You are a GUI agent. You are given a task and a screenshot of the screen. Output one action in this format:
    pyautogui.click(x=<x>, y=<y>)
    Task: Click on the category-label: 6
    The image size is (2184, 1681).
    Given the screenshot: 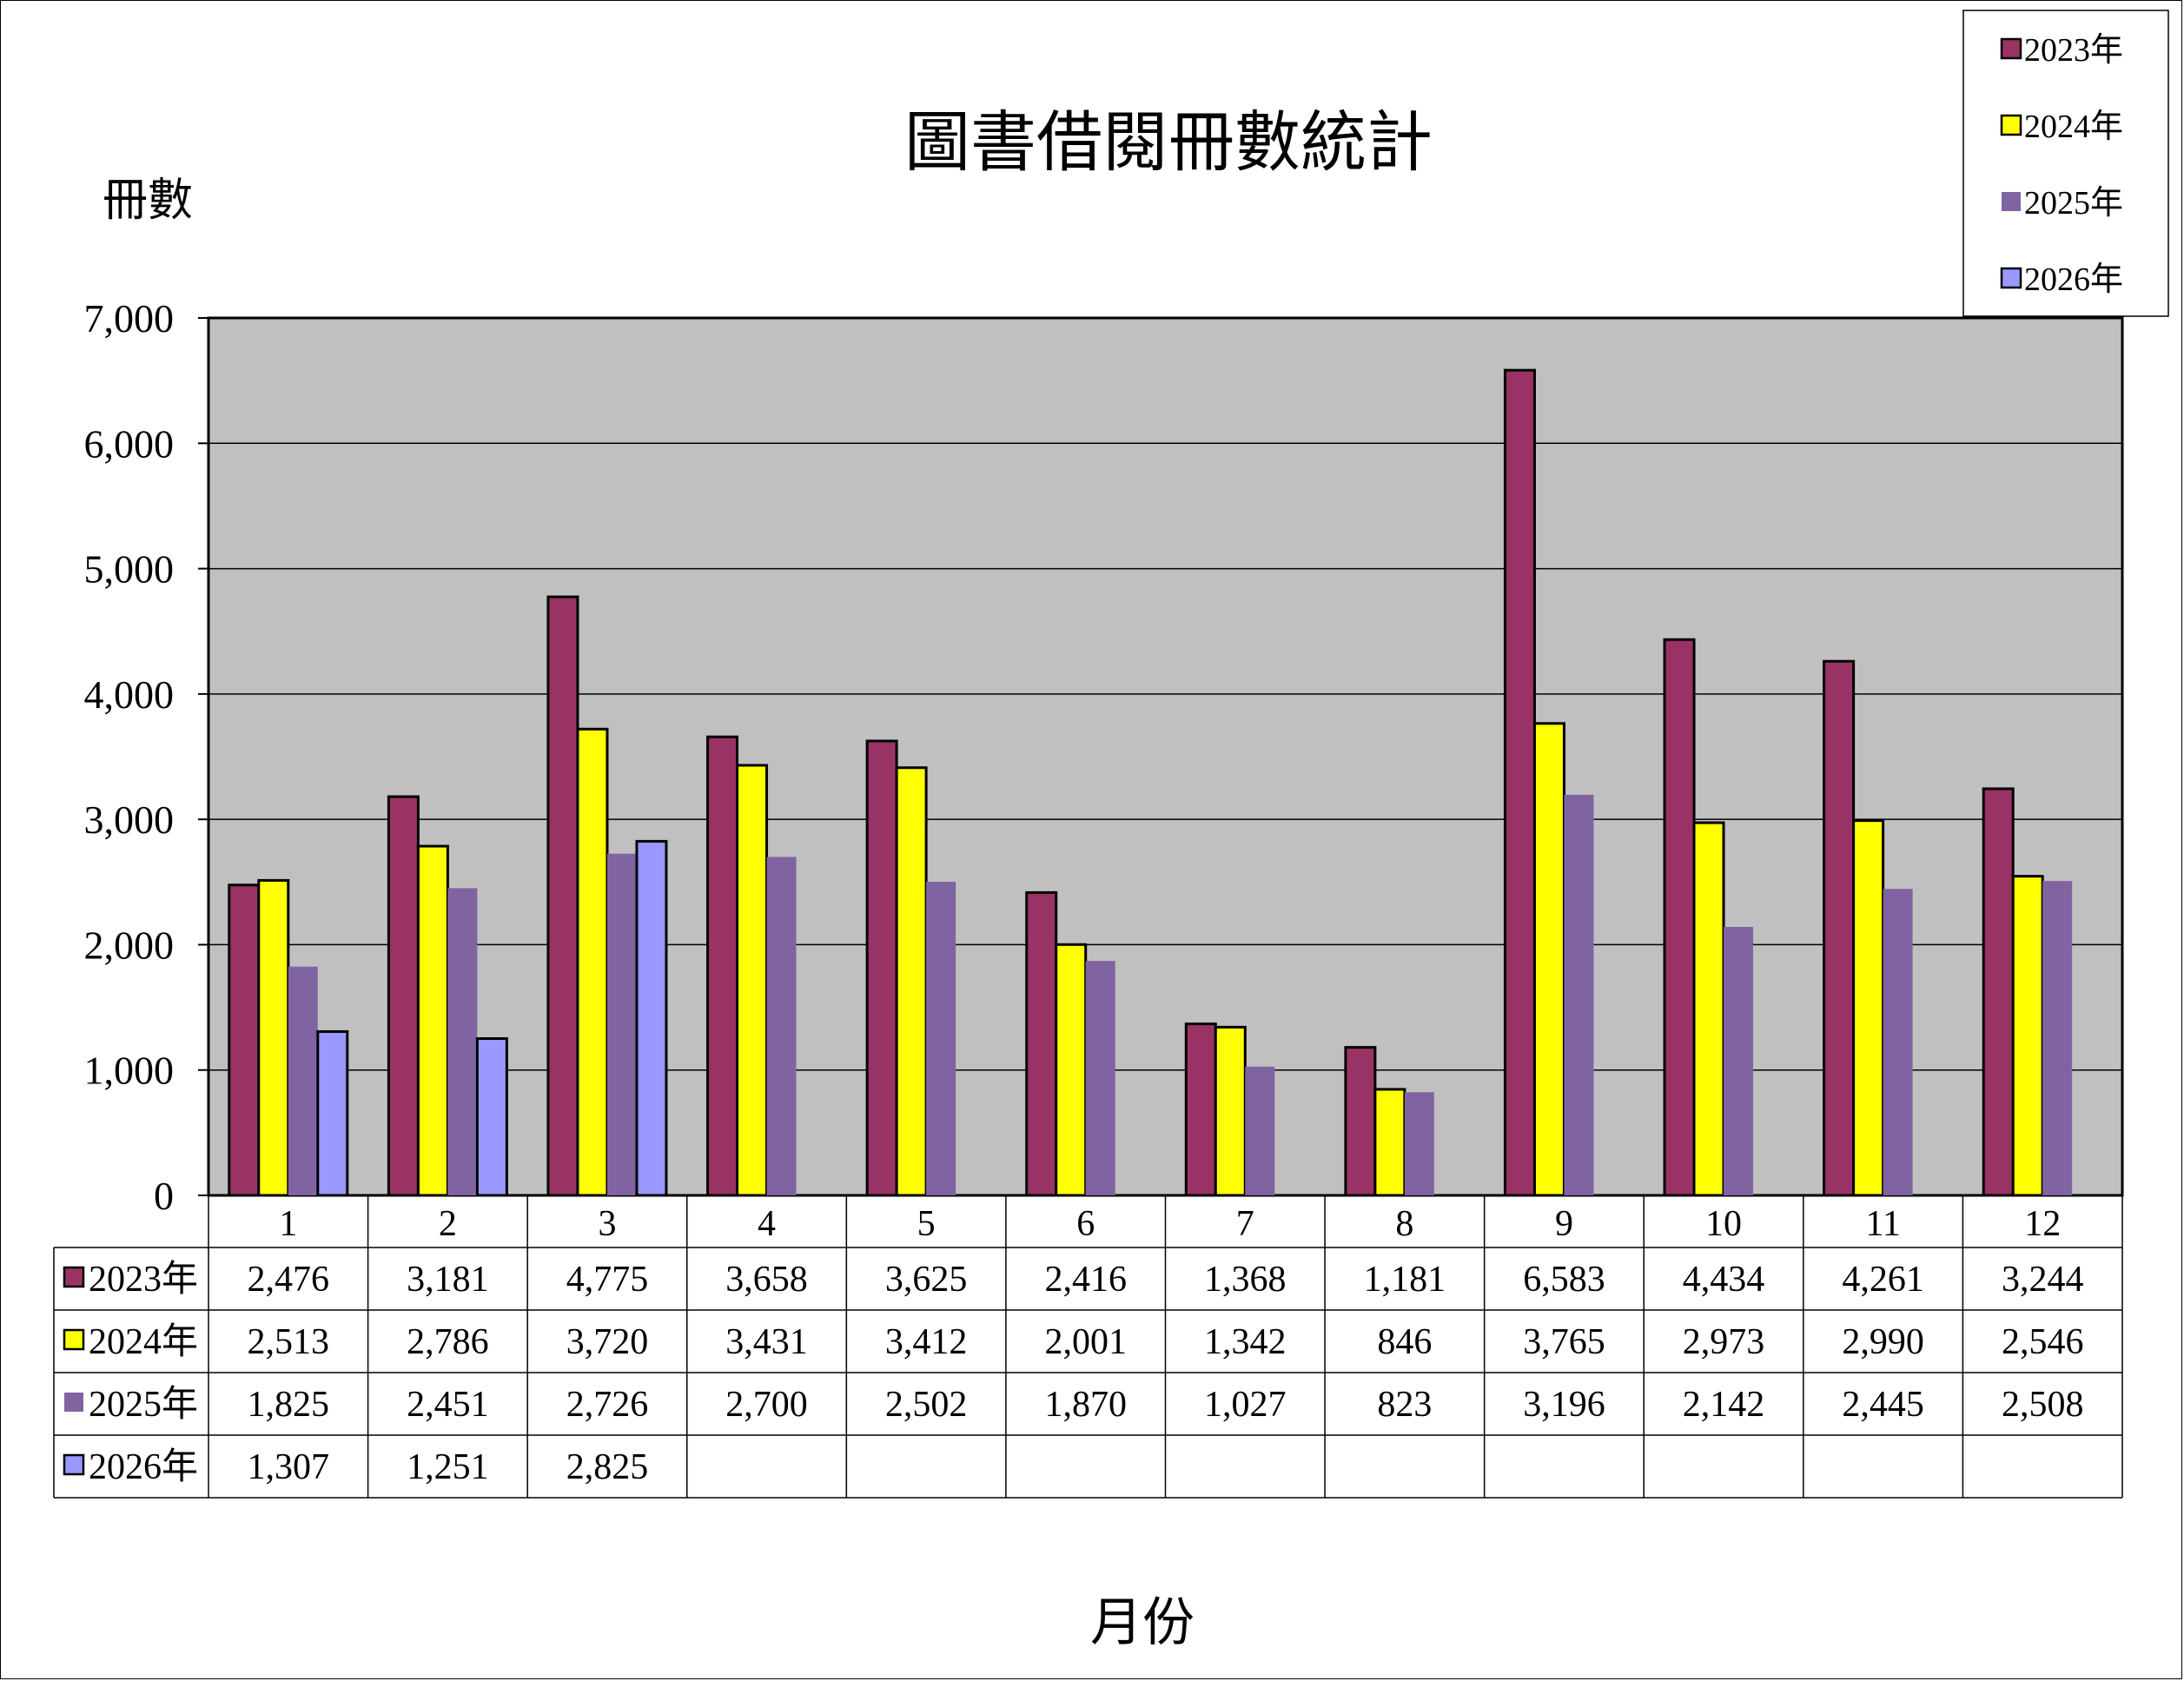 What is the action you would take?
    pyautogui.click(x=1085, y=1224)
    